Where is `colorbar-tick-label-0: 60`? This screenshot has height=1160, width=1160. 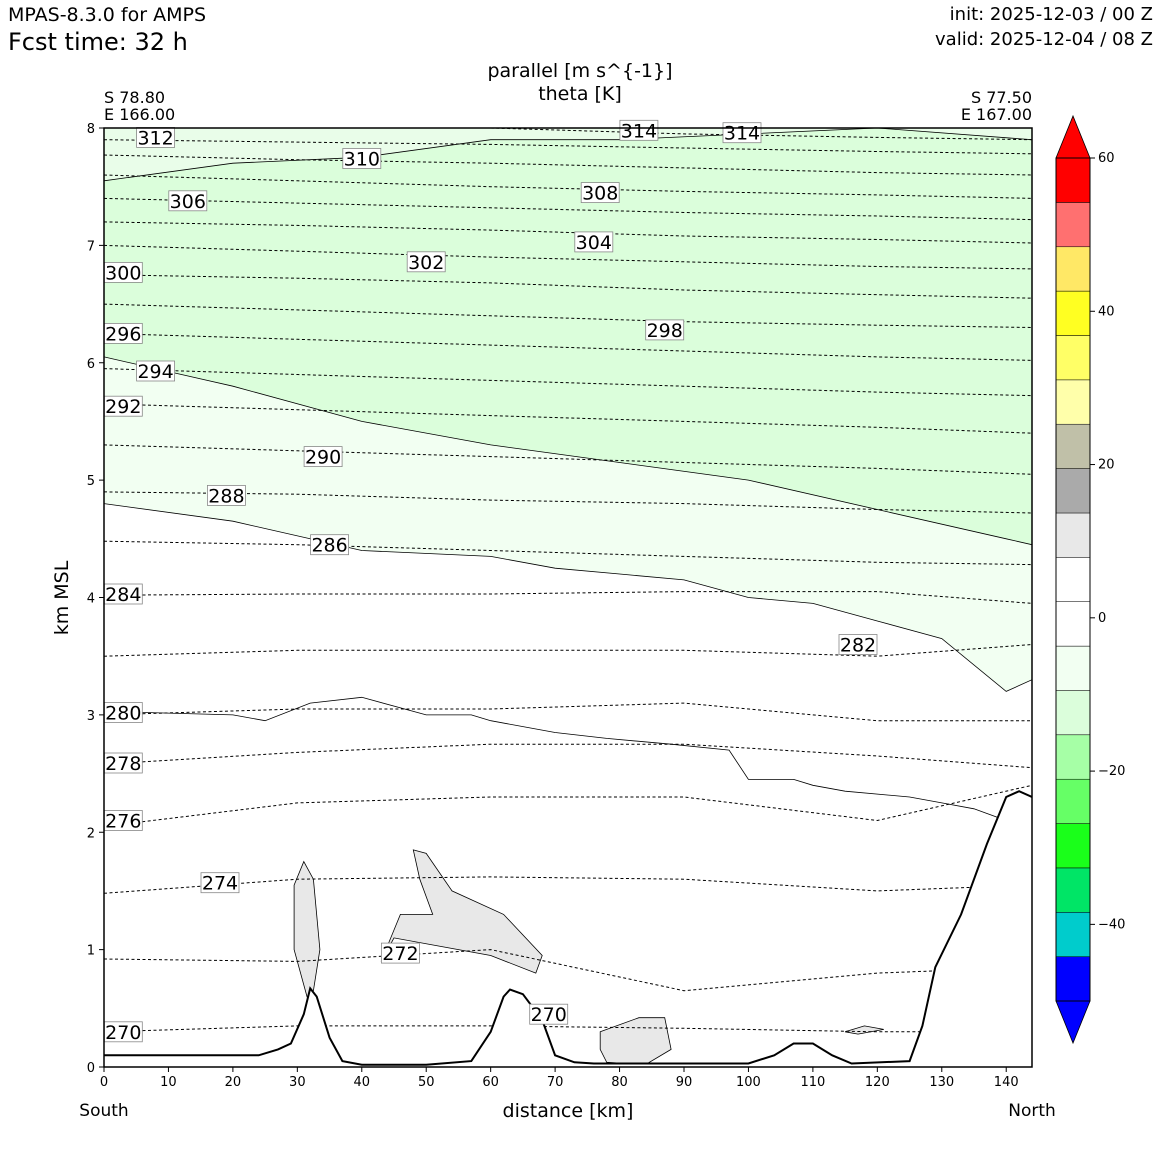
colorbar-tick-label-0: 60 is located at coordinates (1106, 158).